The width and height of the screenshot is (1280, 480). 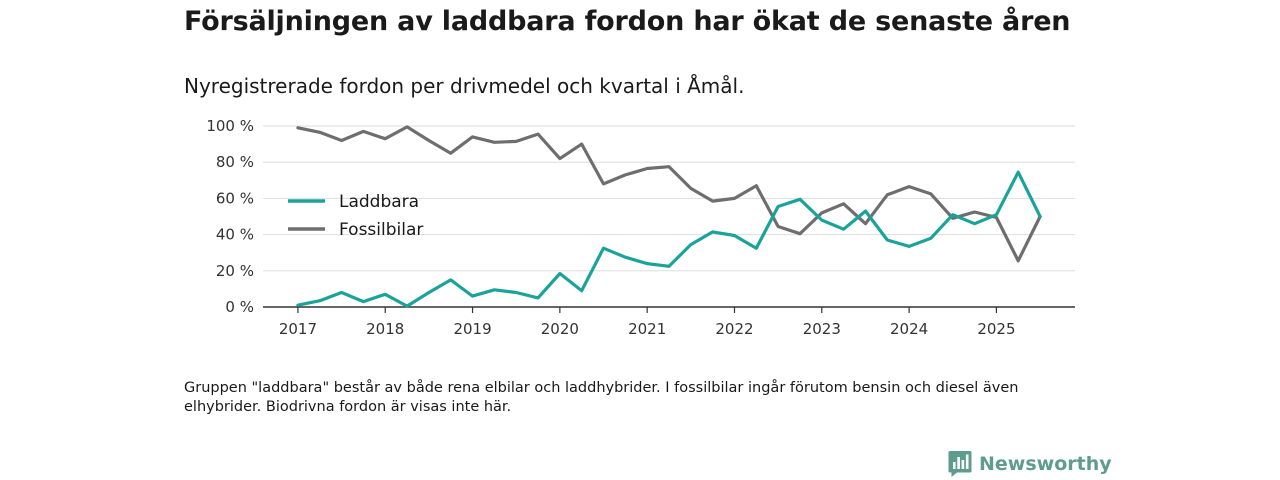 I want to click on y-tick-label: 40 %, so click(x=235, y=235).